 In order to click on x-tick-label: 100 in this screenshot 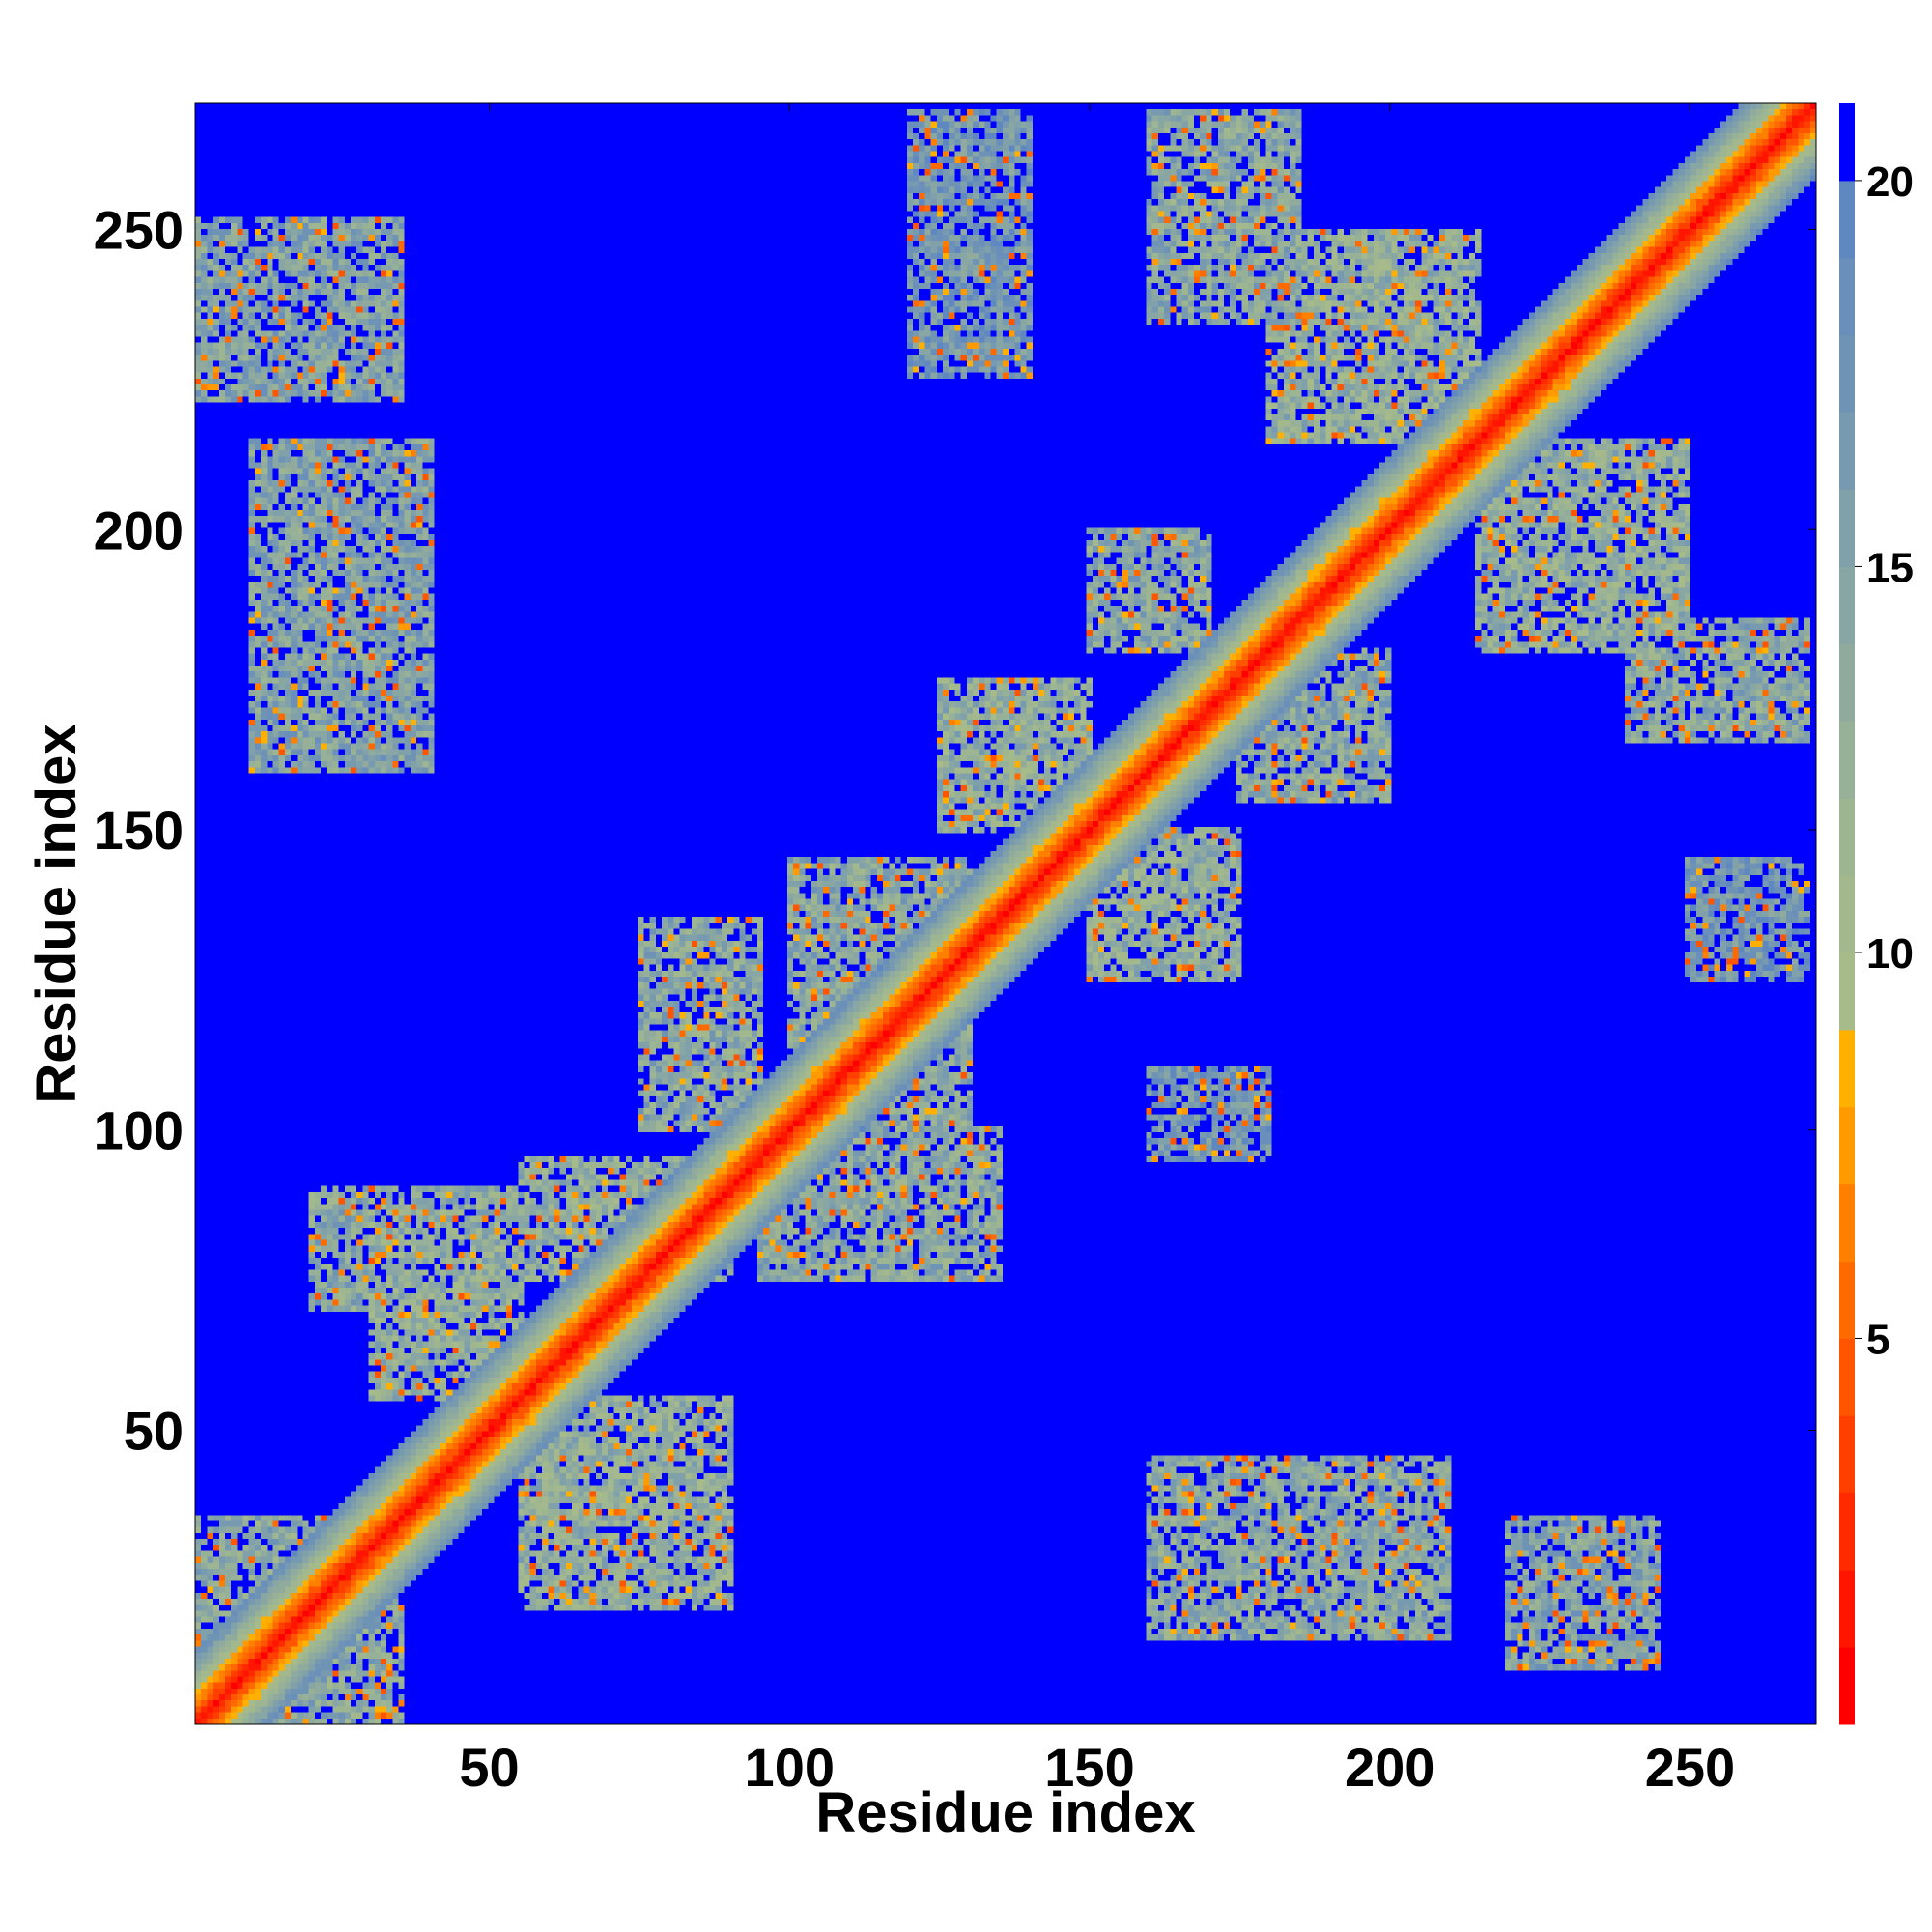, I will do `click(790, 1767)`.